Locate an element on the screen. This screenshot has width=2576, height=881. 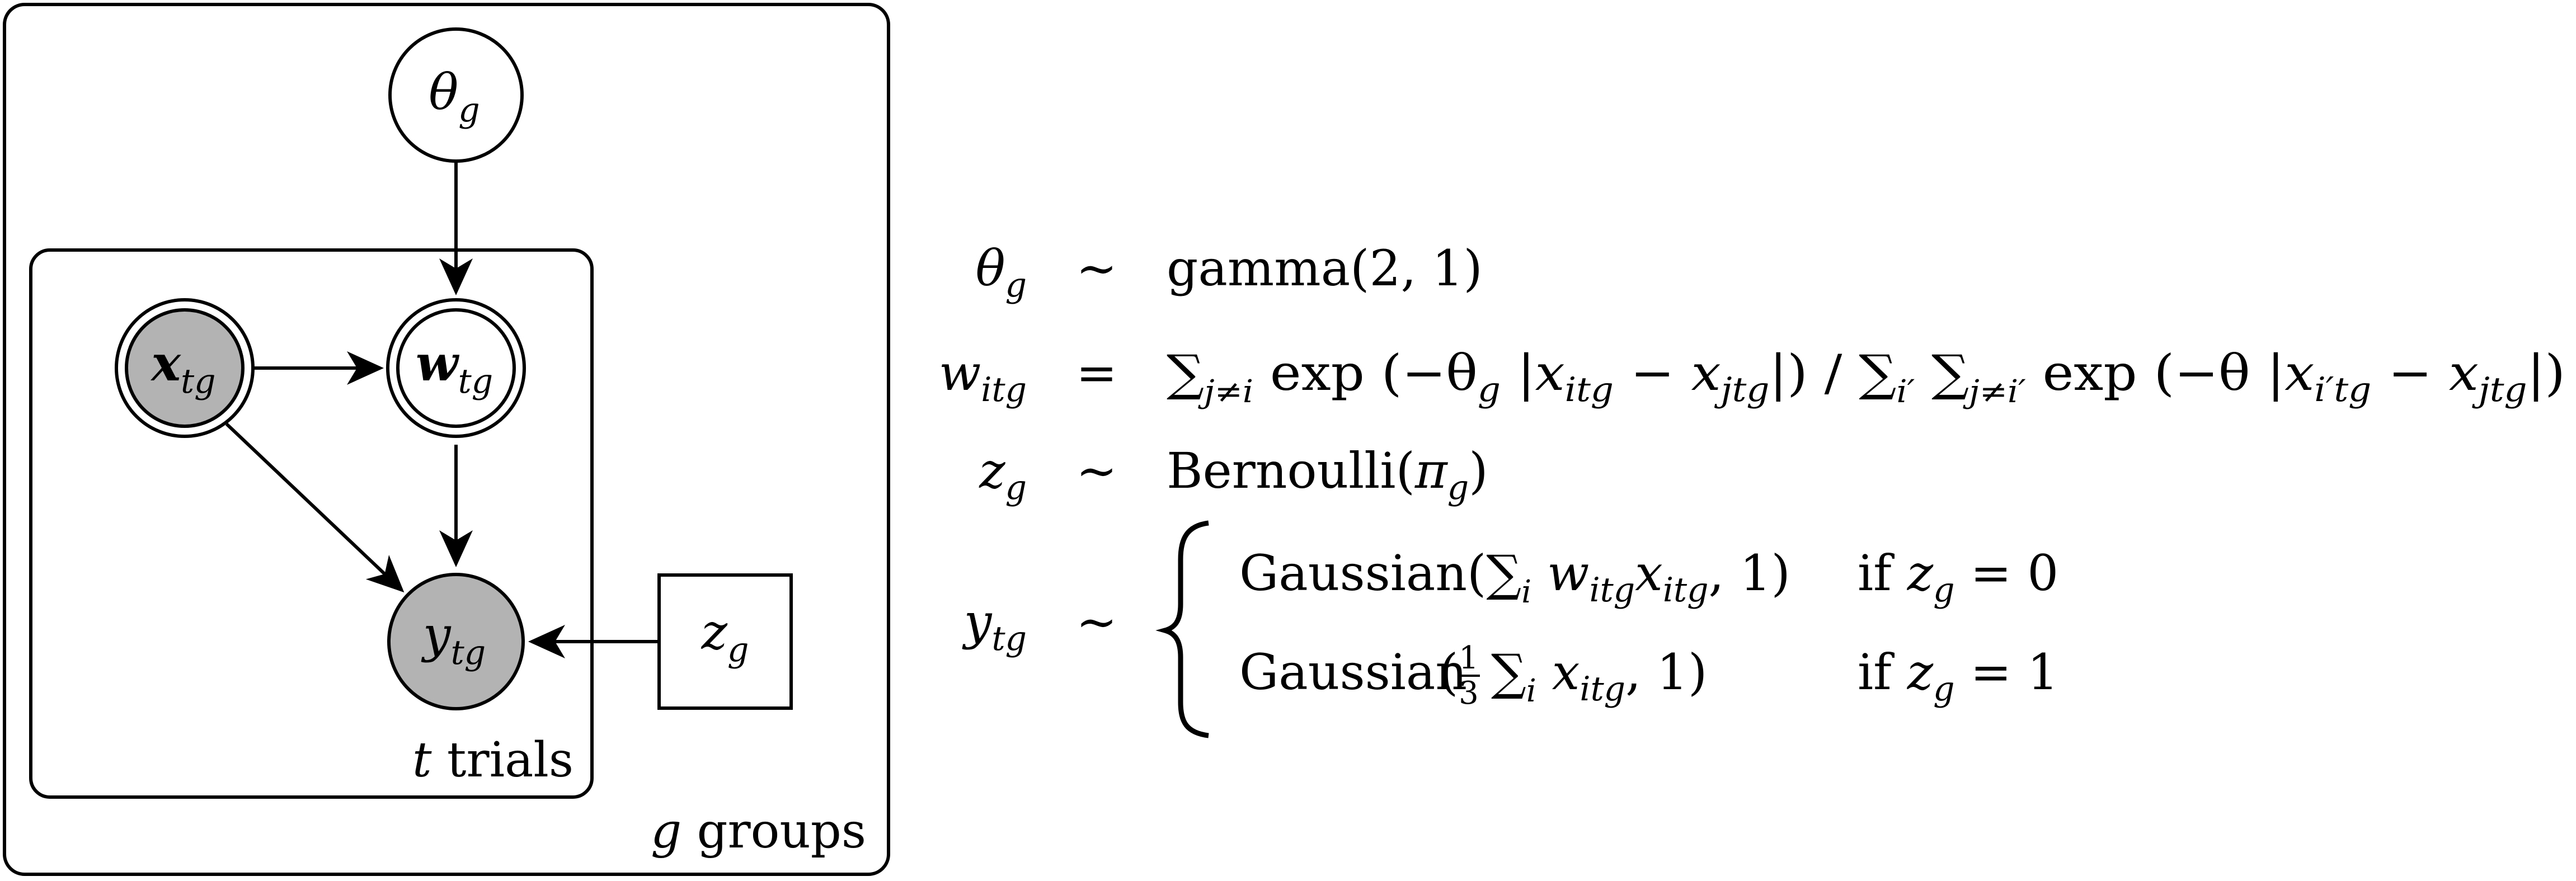
svg-text: 3 is located at coordinates (1469, 693).